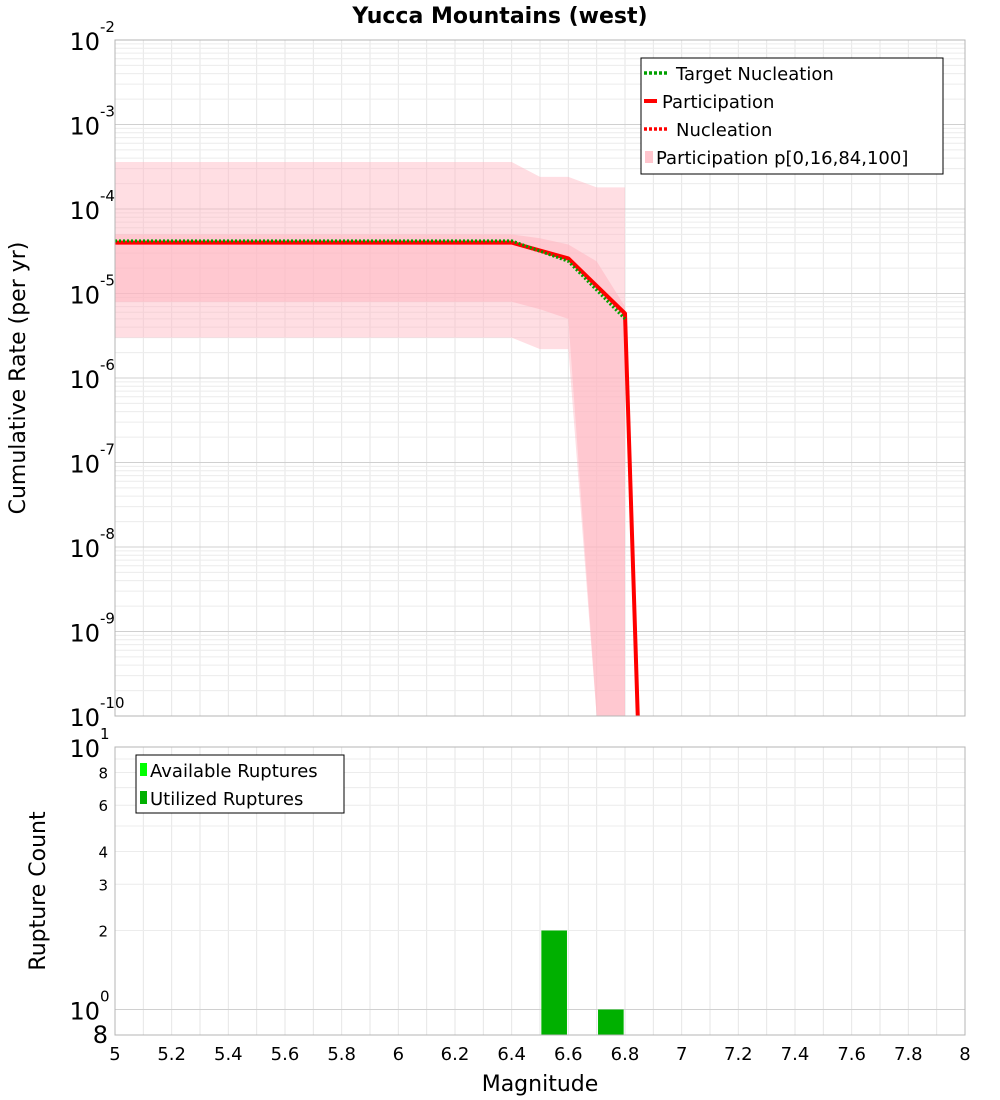 This screenshot has height=1100, width=1000. What do you see at coordinates (341, 1054) in the screenshot?
I see `x-tick-label: 5.8` at bounding box center [341, 1054].